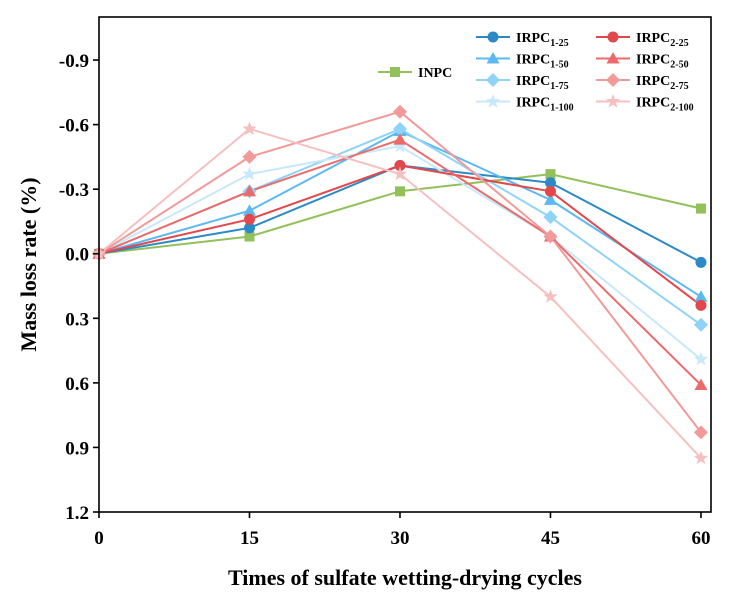  I want to click on y-axis-title: Mass loss rate (%), so click(28, 264).